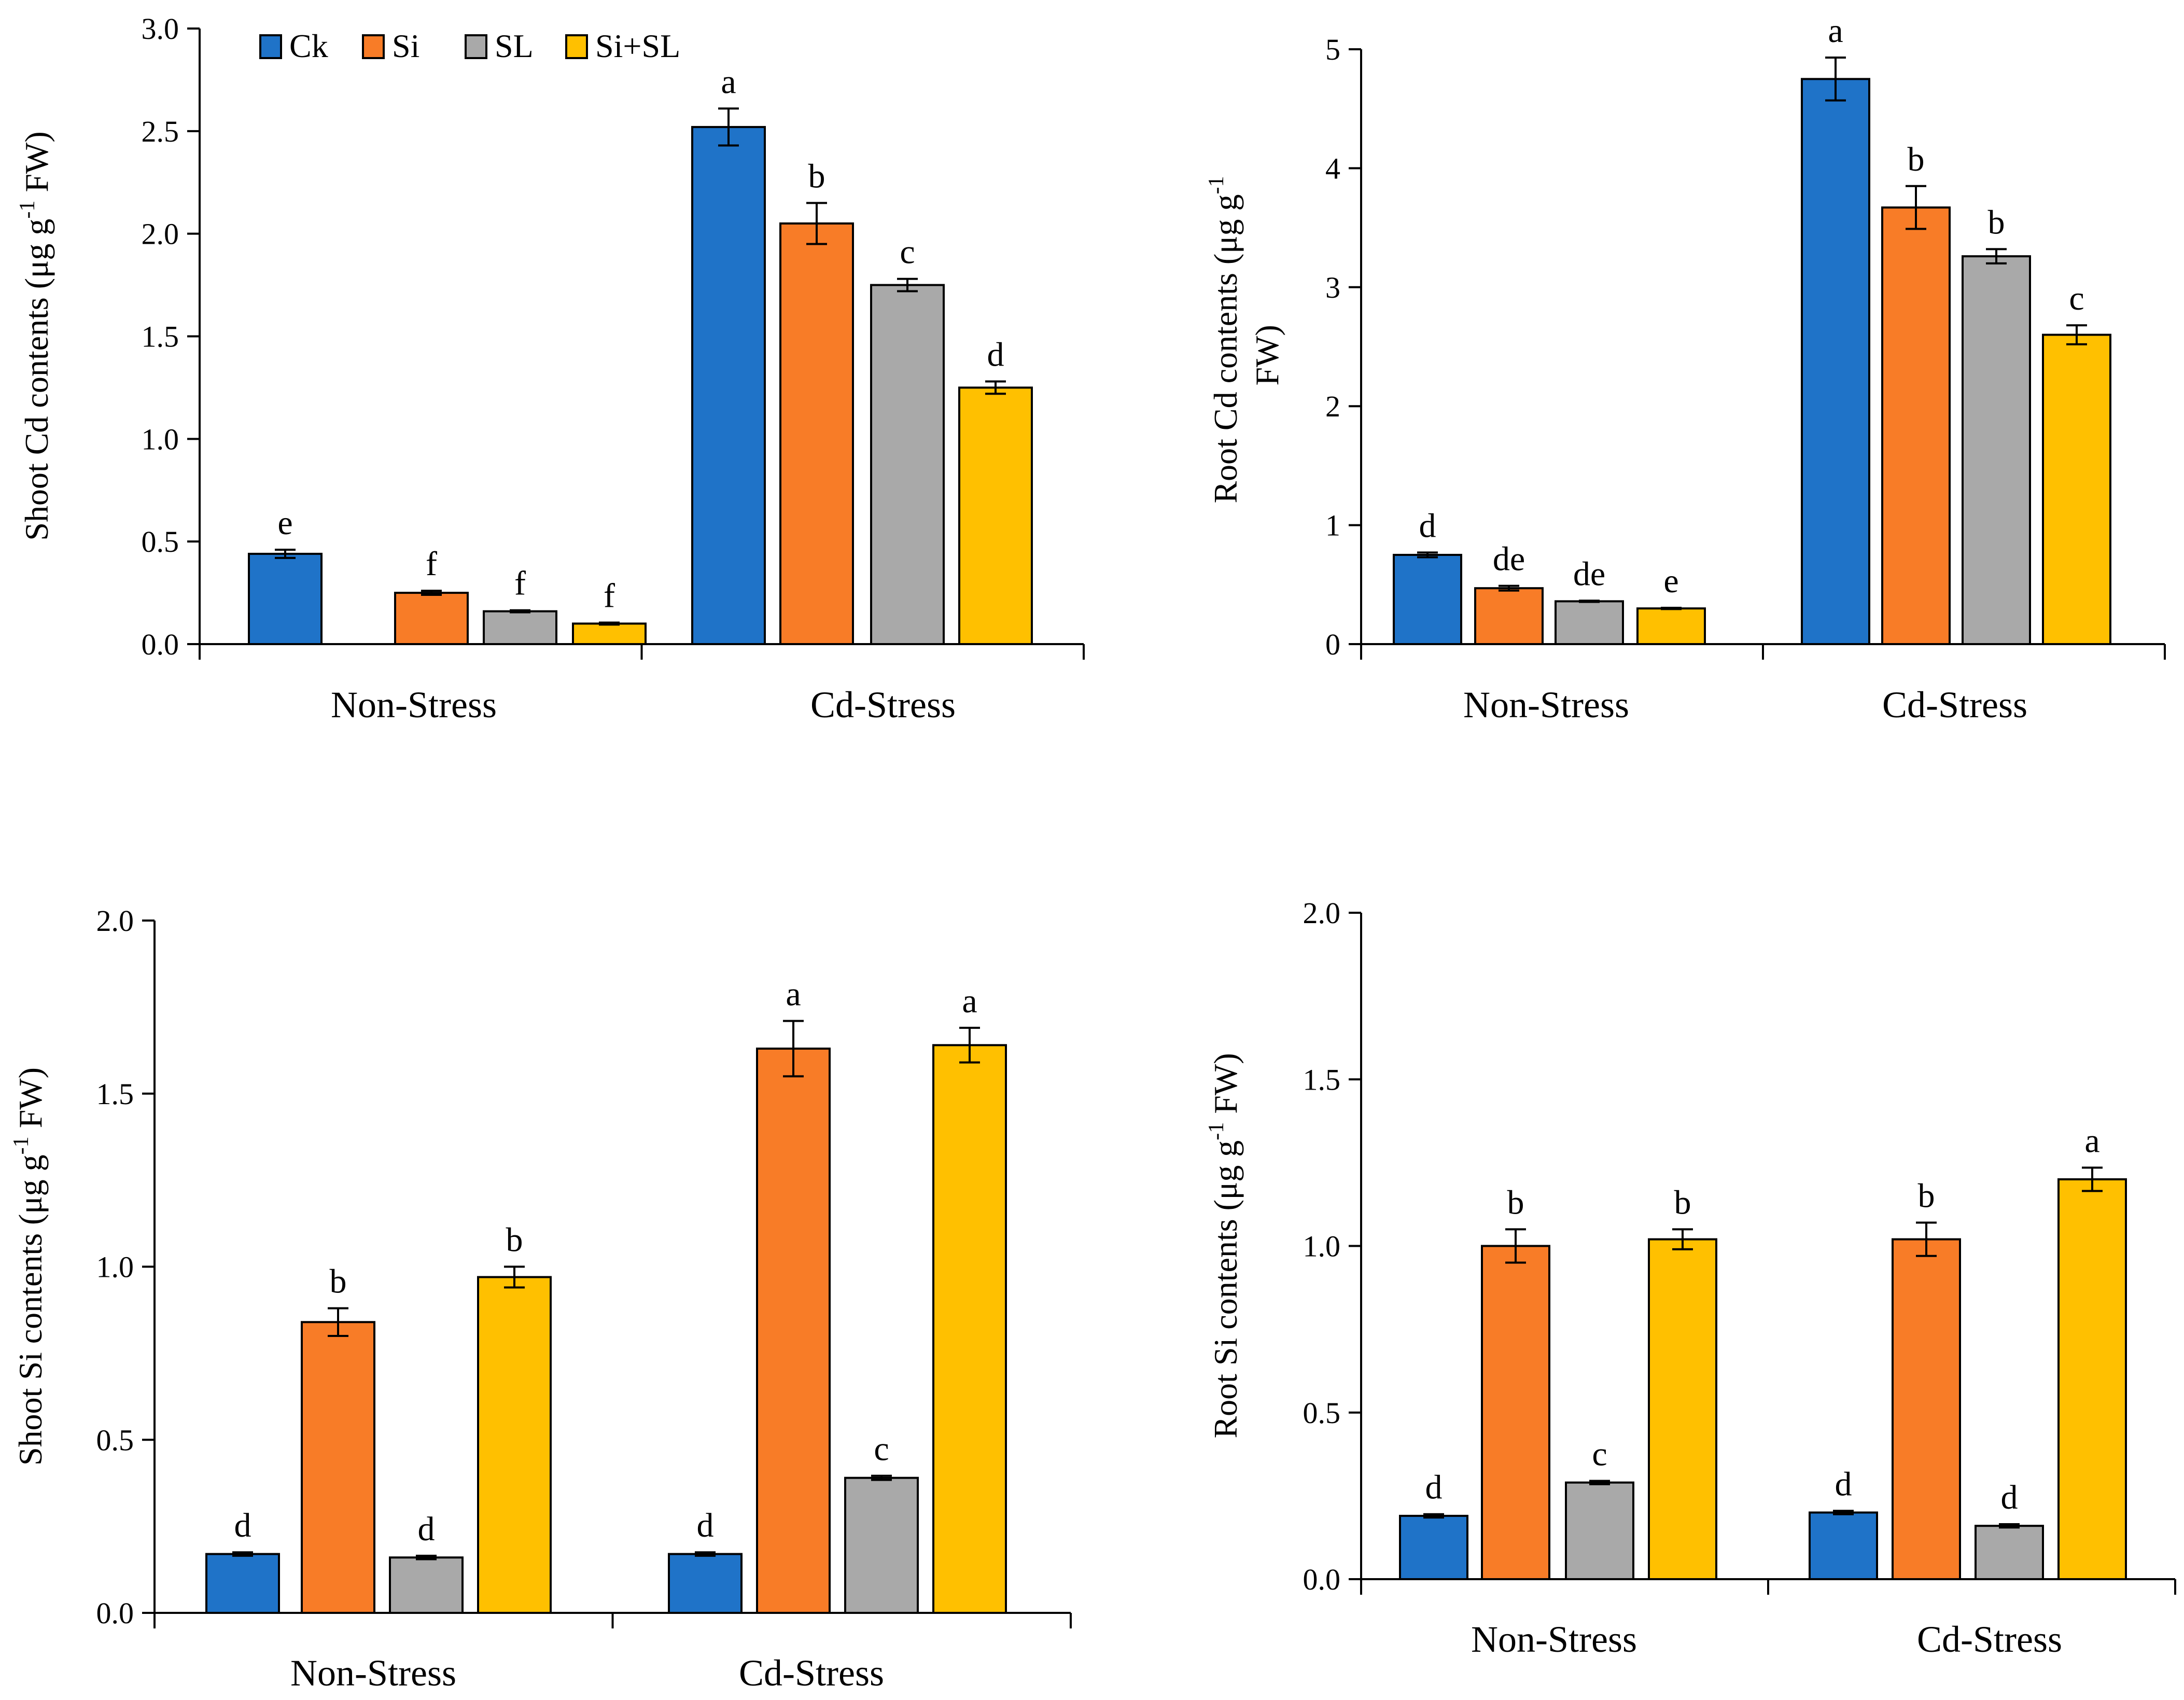 The image size is (2184, 1700). What do you see at coordinates (1332, 49) in the screenshot?
I see `y-tick-label: 5` at bounding box center [1332, 49].